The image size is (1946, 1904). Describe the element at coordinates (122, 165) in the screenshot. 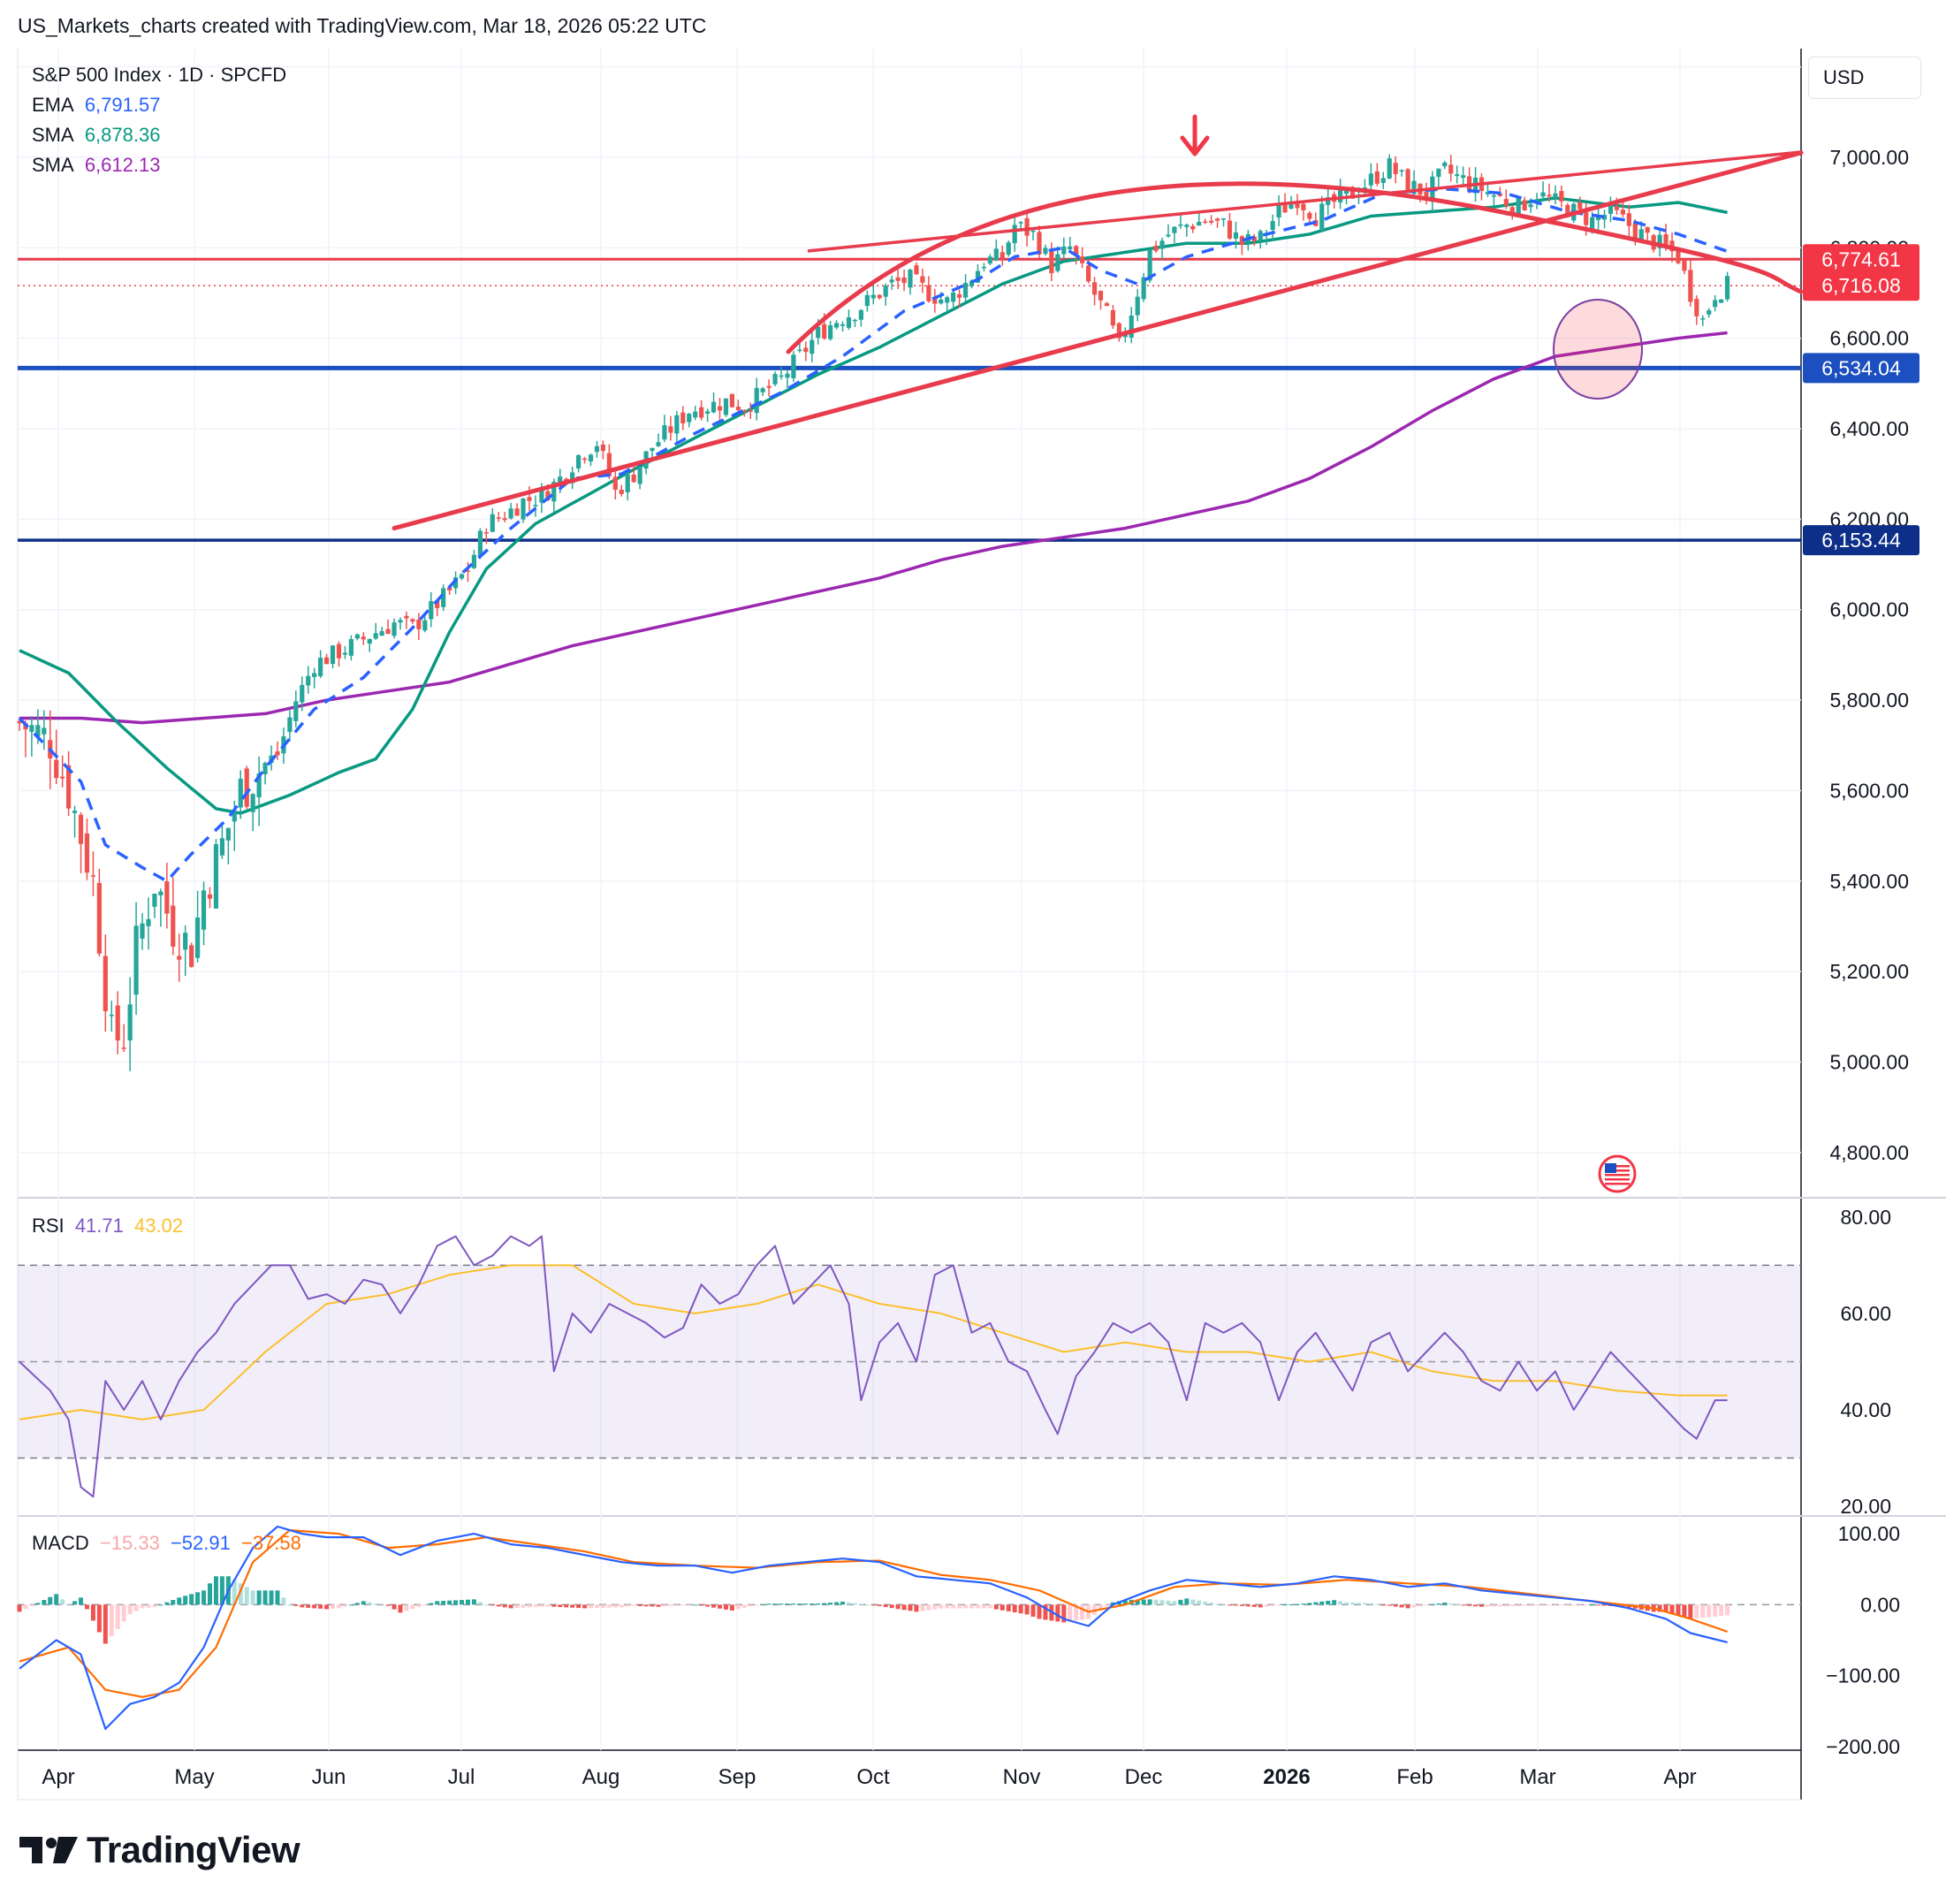

I see `legend-sma200-value: 6,612.13` at that location.